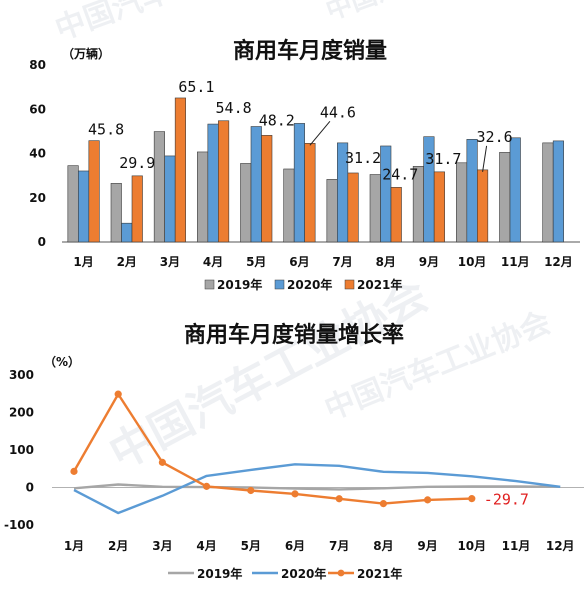 The height and width of the screenshot is (608, 588). Describe the element at coordinates (439, 207) in the screenshot. I see `bar-2021年-9月` at that location.